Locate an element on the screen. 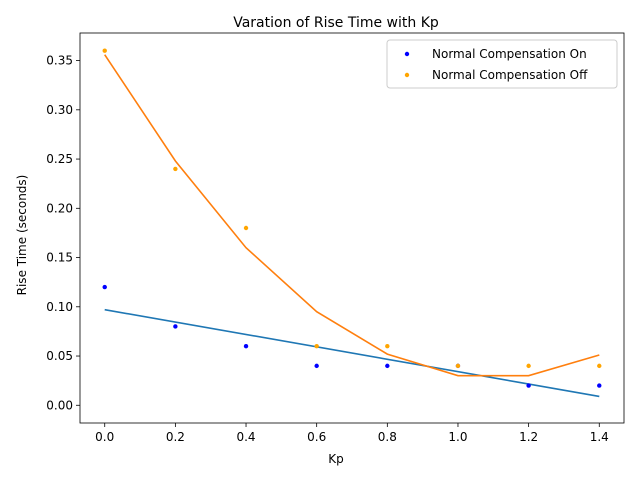 The image size is (640, 480). y-tick-label: 0.25 is located at coordinates (59, 159).